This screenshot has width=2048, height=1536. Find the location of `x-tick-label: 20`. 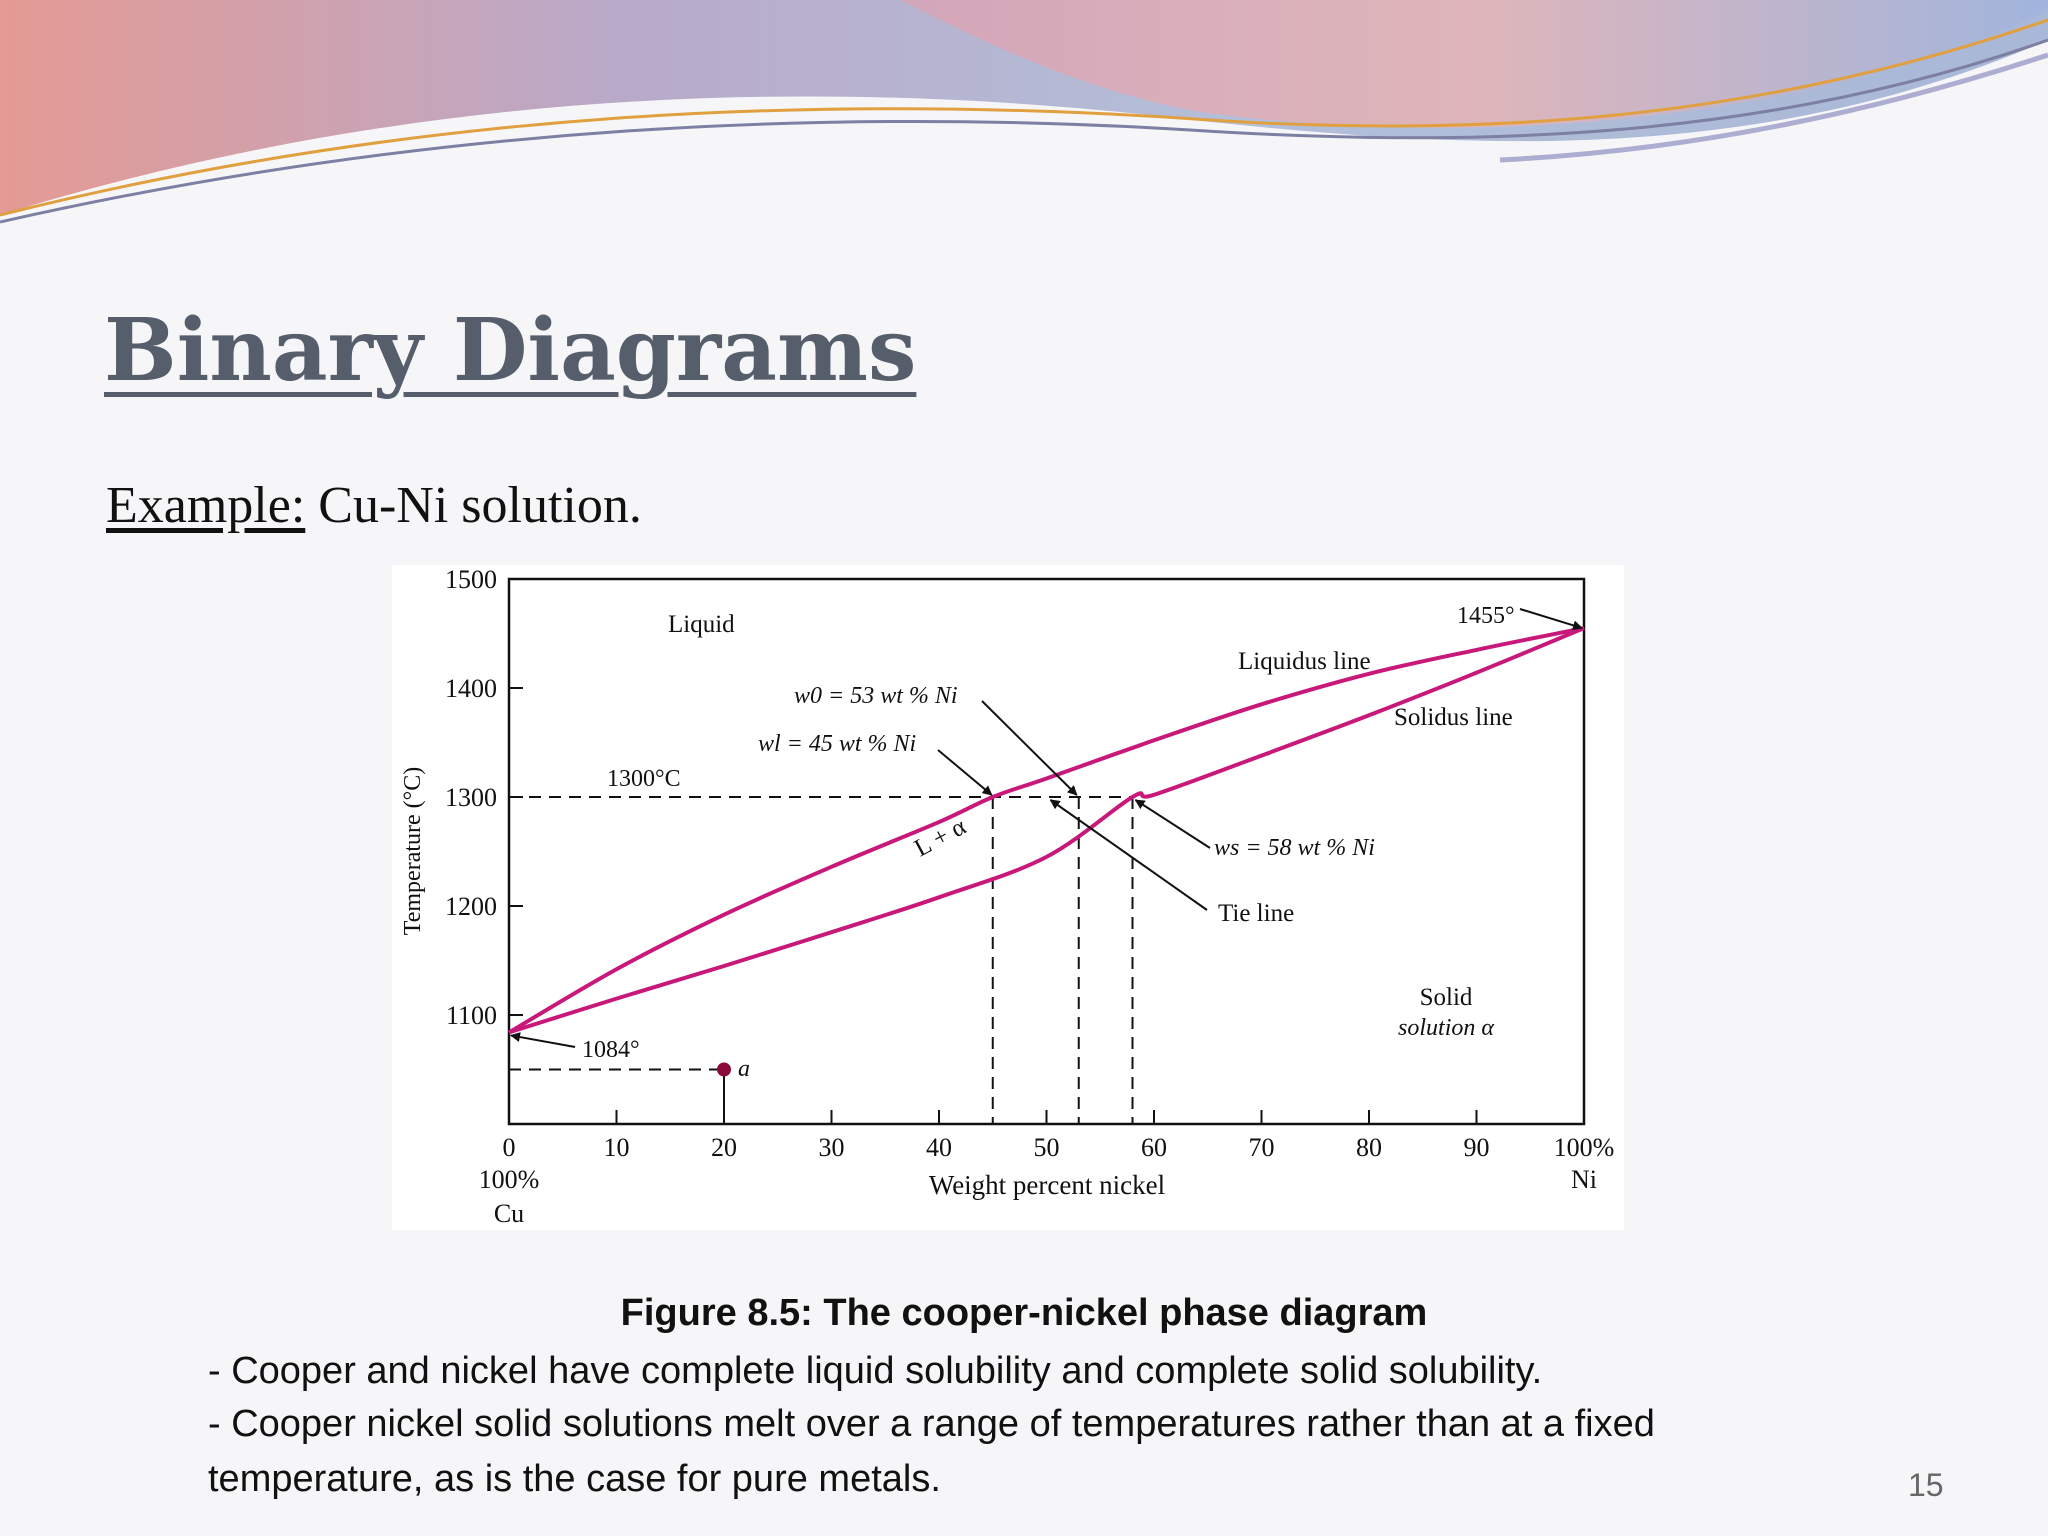

x-tick-label: 20 is located at coordinates (724, 1147).